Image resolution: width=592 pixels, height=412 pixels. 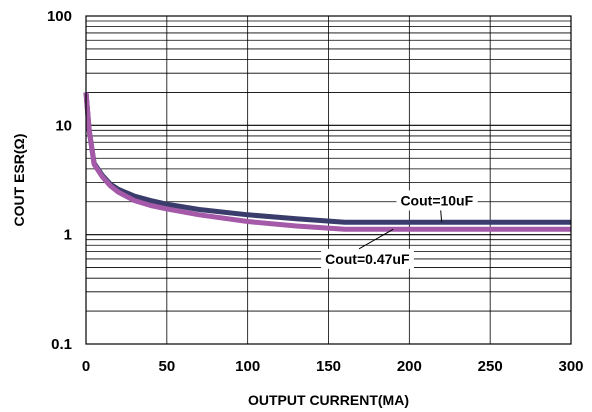 I want to click on x-tick-label: 50, so click(x=166, y=366).